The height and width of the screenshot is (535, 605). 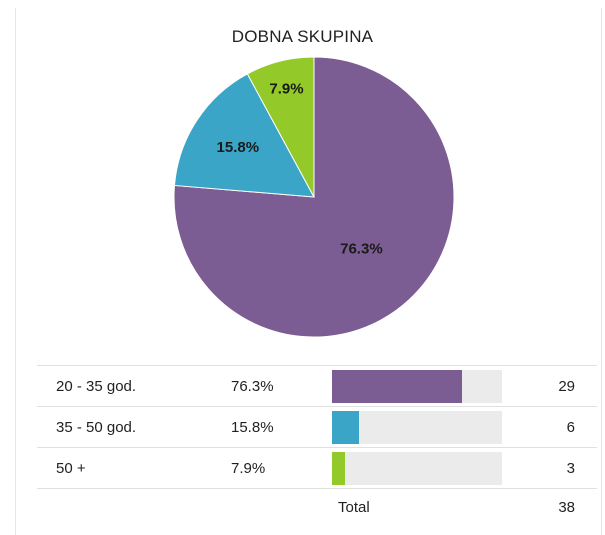 I want to click on bar-fill-50-plus, so click(x=339, y=468).